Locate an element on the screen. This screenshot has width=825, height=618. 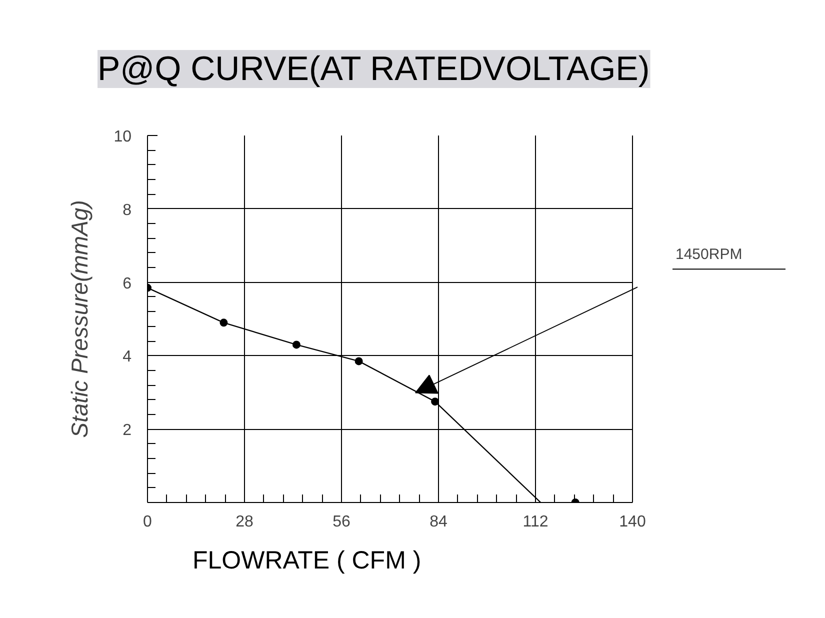
y-tick-label: 4 is located at coordinates (127, 357).